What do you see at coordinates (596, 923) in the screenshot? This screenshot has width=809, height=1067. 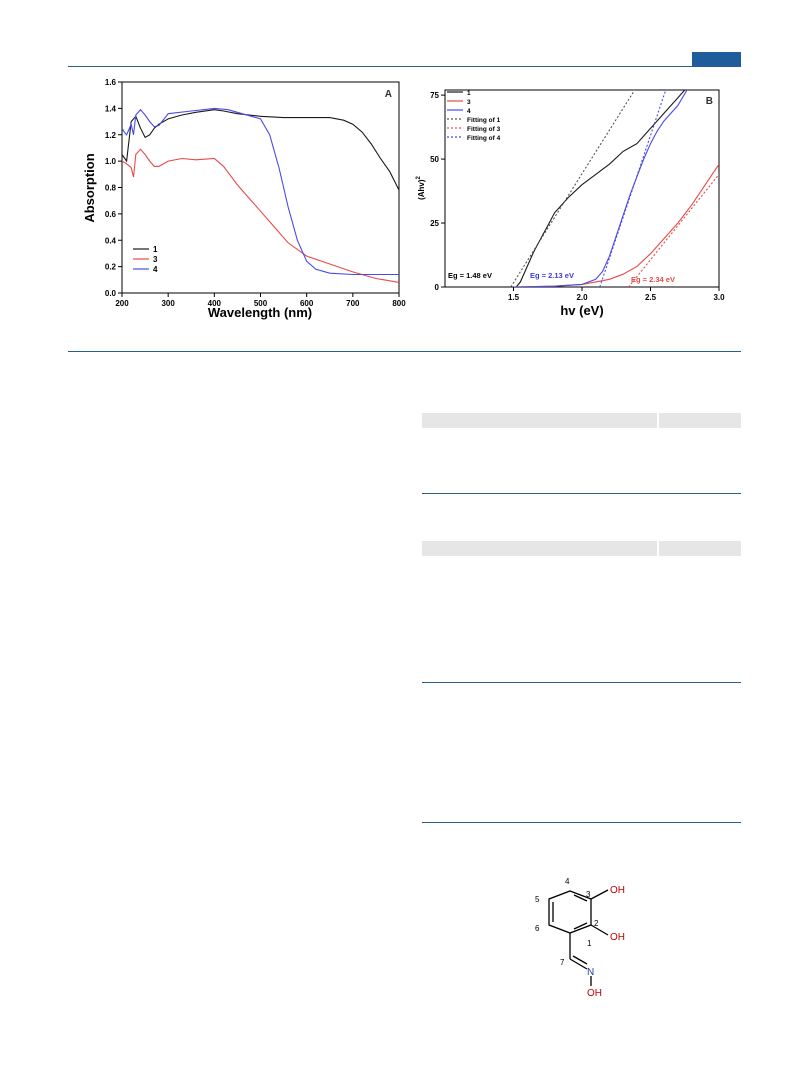 I see `atom-number: 2` at bounding box center [596, 923].